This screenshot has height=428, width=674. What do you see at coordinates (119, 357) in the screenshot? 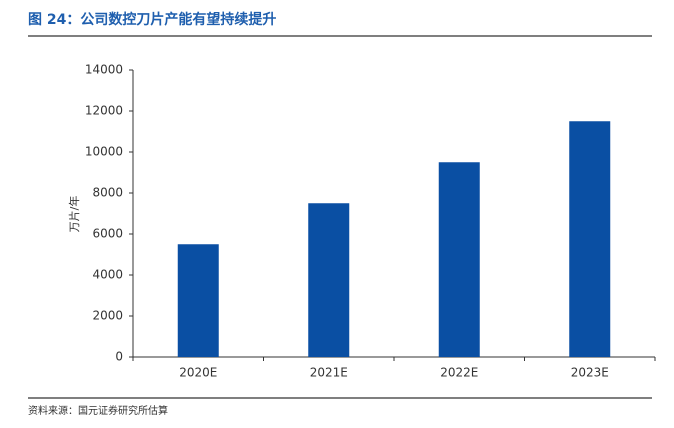
I see `y-tick-label: 0` at bounding box center [119, 357].